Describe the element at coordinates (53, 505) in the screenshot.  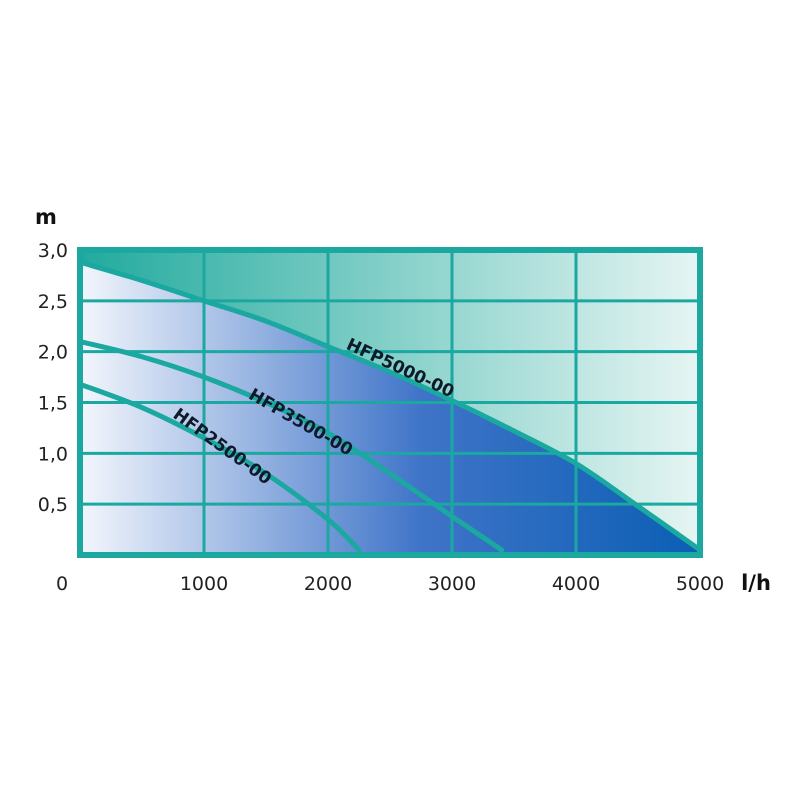
I see `y-tick-label: 0,5` at that location.